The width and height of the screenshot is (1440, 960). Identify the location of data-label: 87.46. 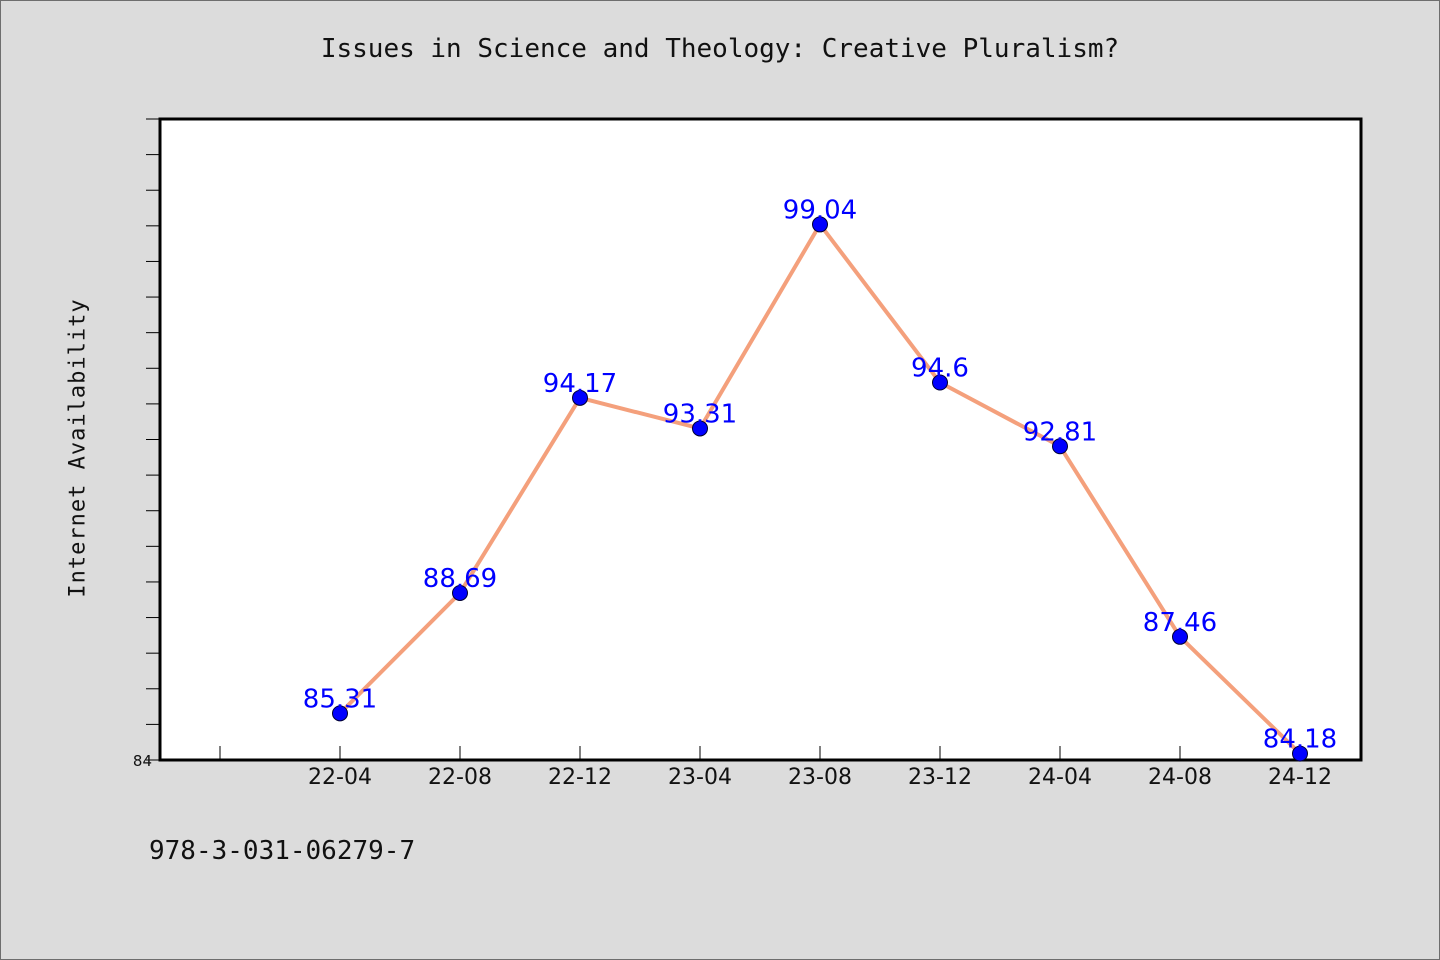
(1180, 623).